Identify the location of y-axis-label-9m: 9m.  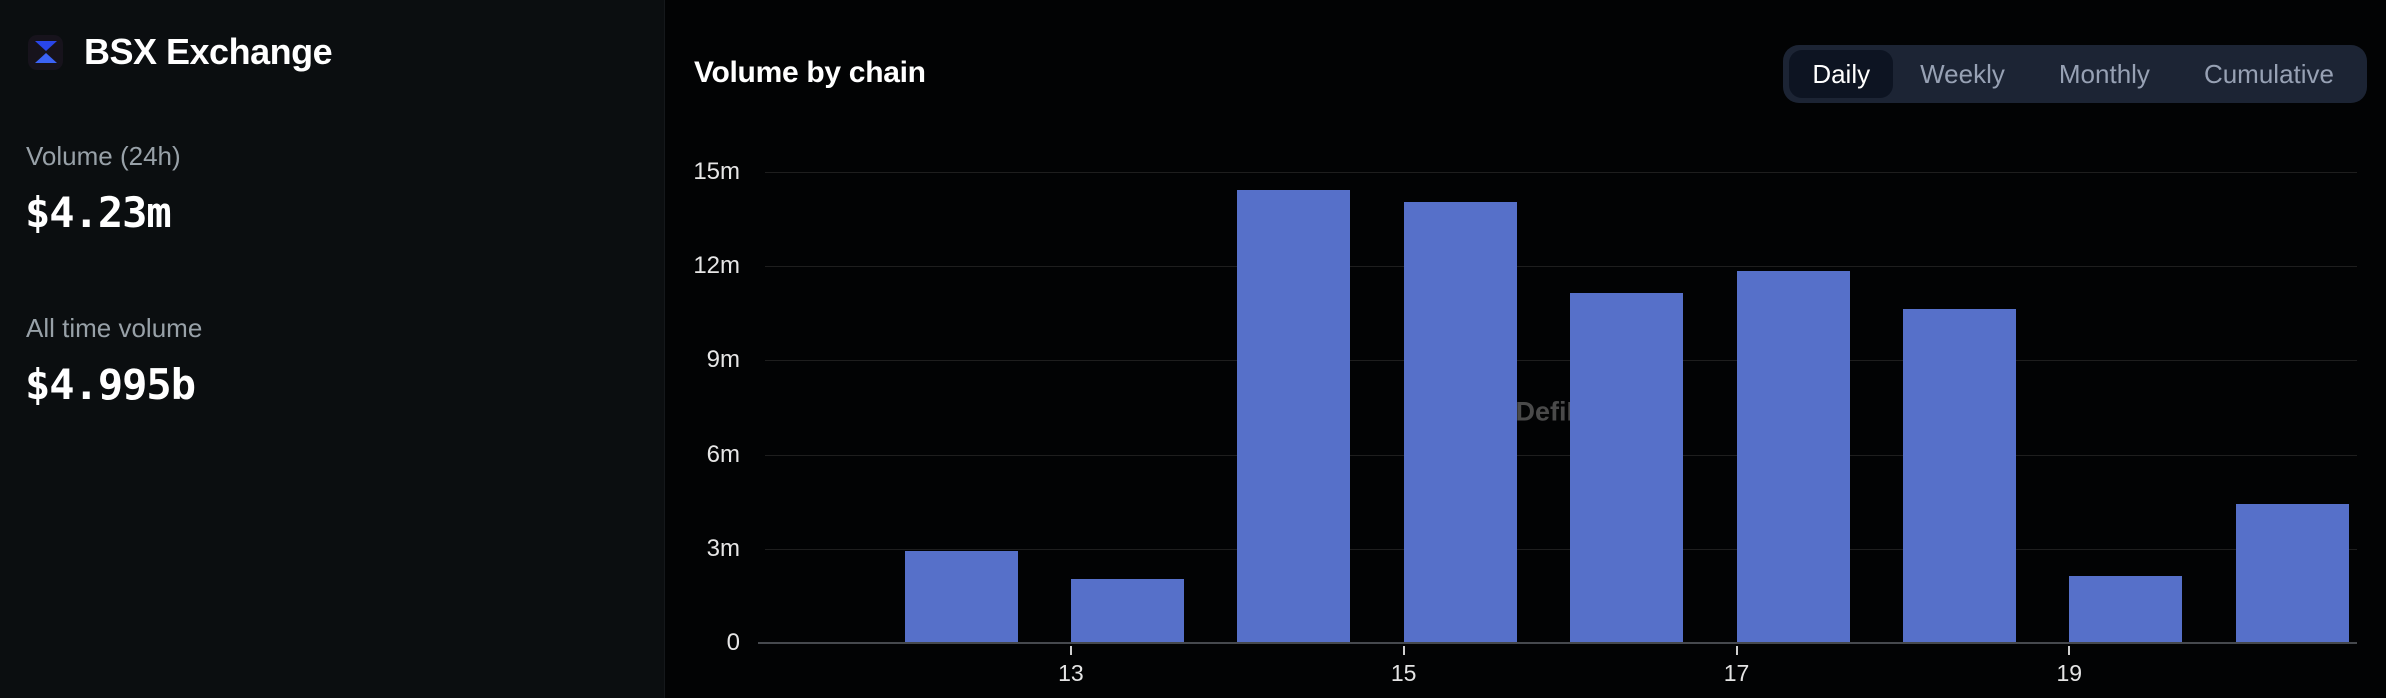
(723, 360).